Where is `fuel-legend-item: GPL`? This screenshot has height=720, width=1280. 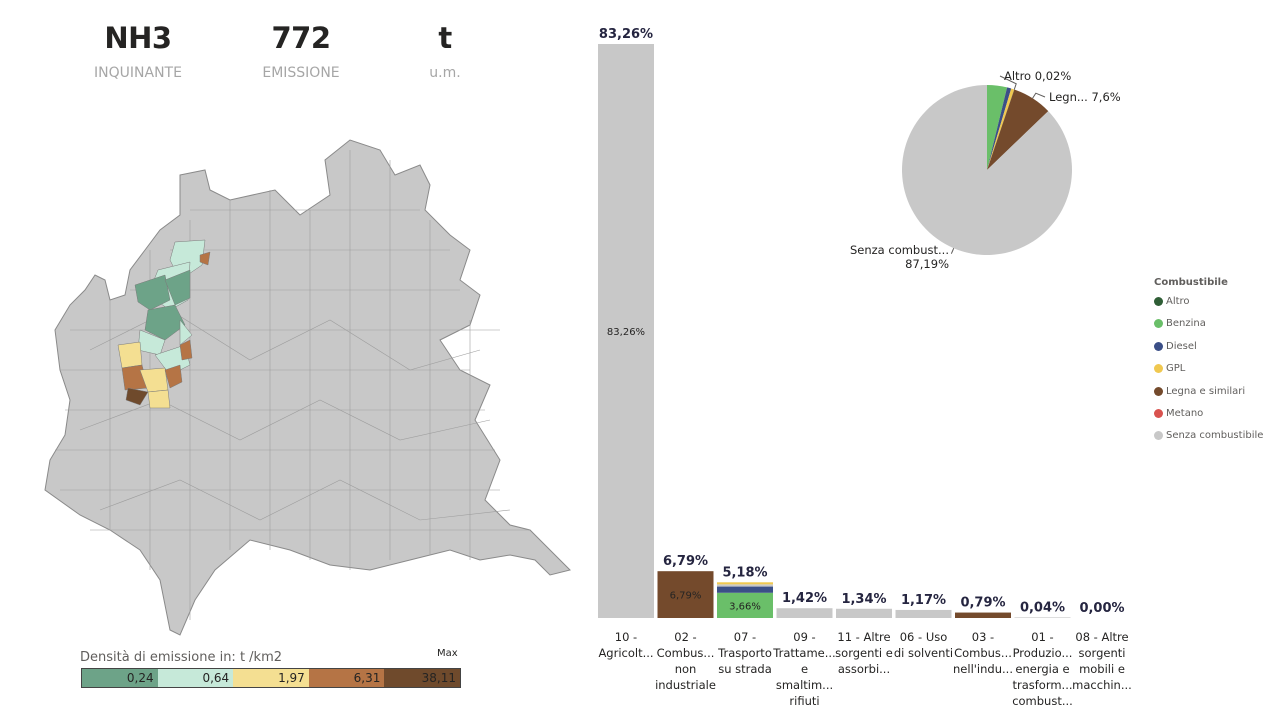
fuel-legend-item: GPL is located at coordinates (1208, 374).